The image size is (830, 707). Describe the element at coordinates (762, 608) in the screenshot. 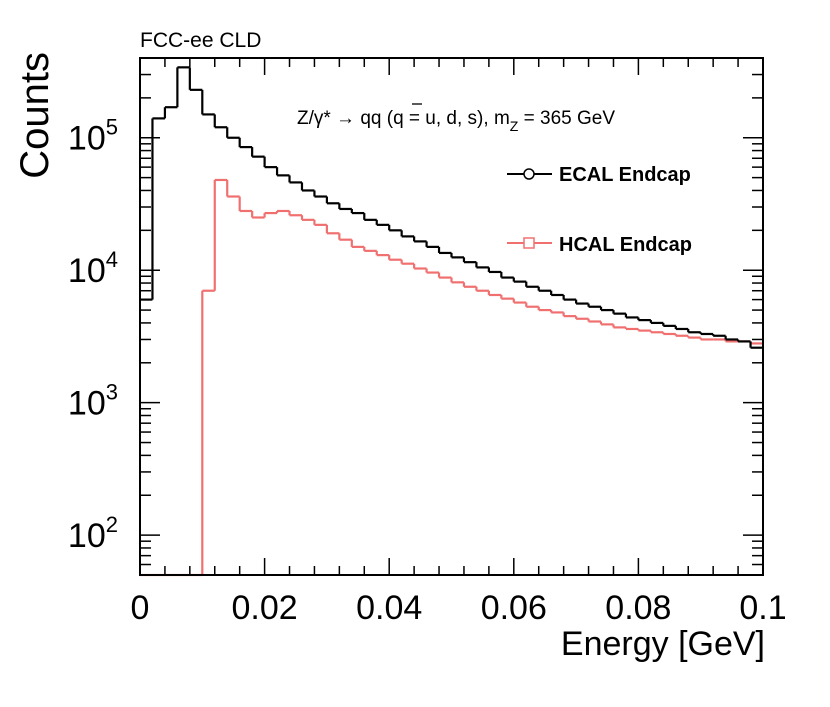

I see `x-tick-label: 0.1` at that location.